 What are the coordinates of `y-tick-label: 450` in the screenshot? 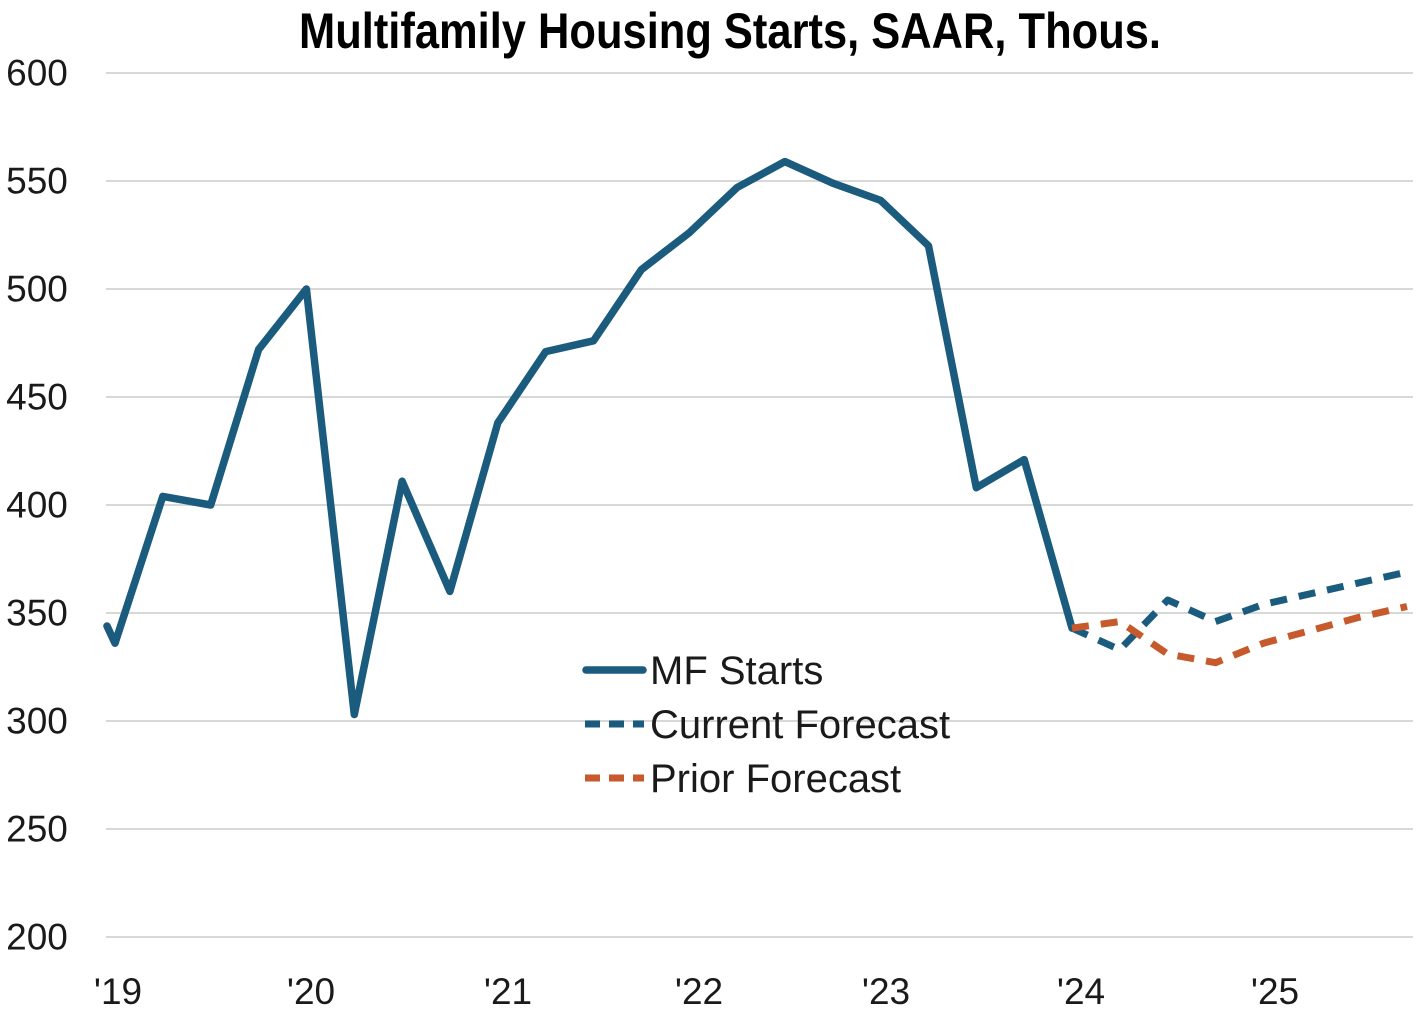 It's located at (37, 397).